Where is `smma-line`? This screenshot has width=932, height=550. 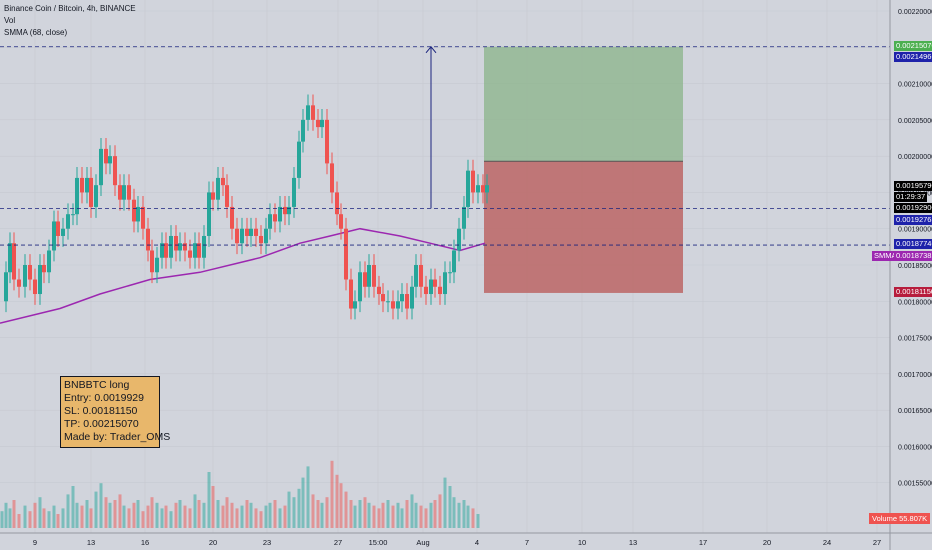 smma-line is located at coordinates (243, 275).